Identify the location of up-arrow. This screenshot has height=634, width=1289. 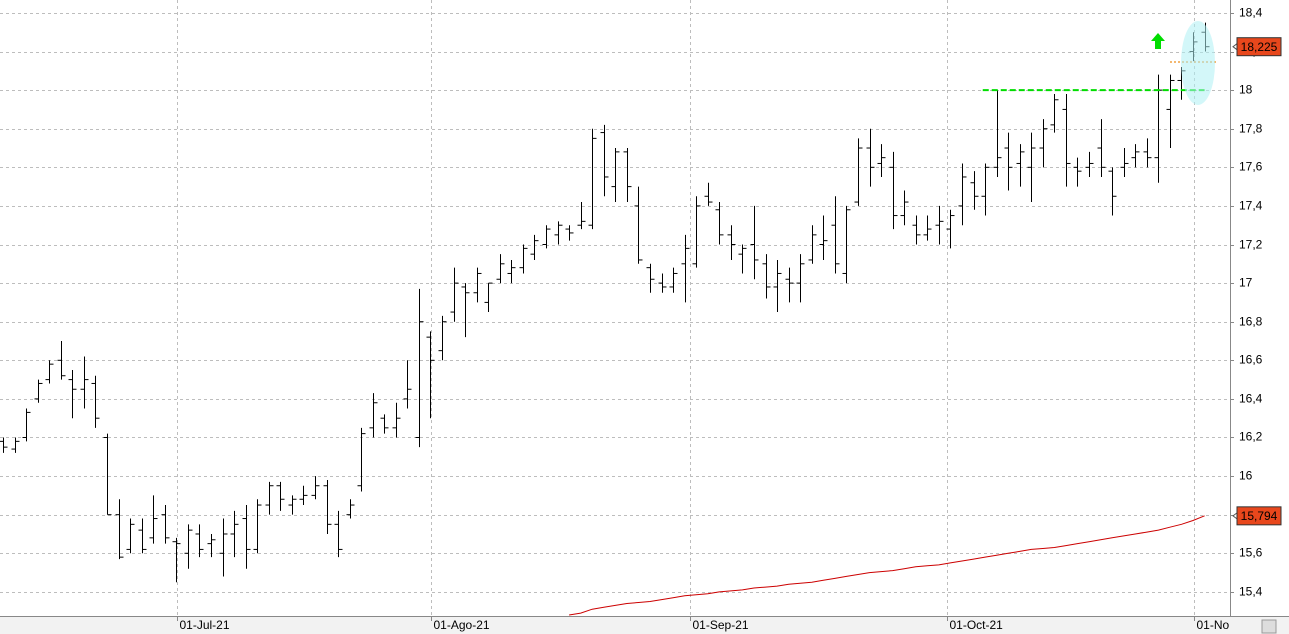
(1158, 41).